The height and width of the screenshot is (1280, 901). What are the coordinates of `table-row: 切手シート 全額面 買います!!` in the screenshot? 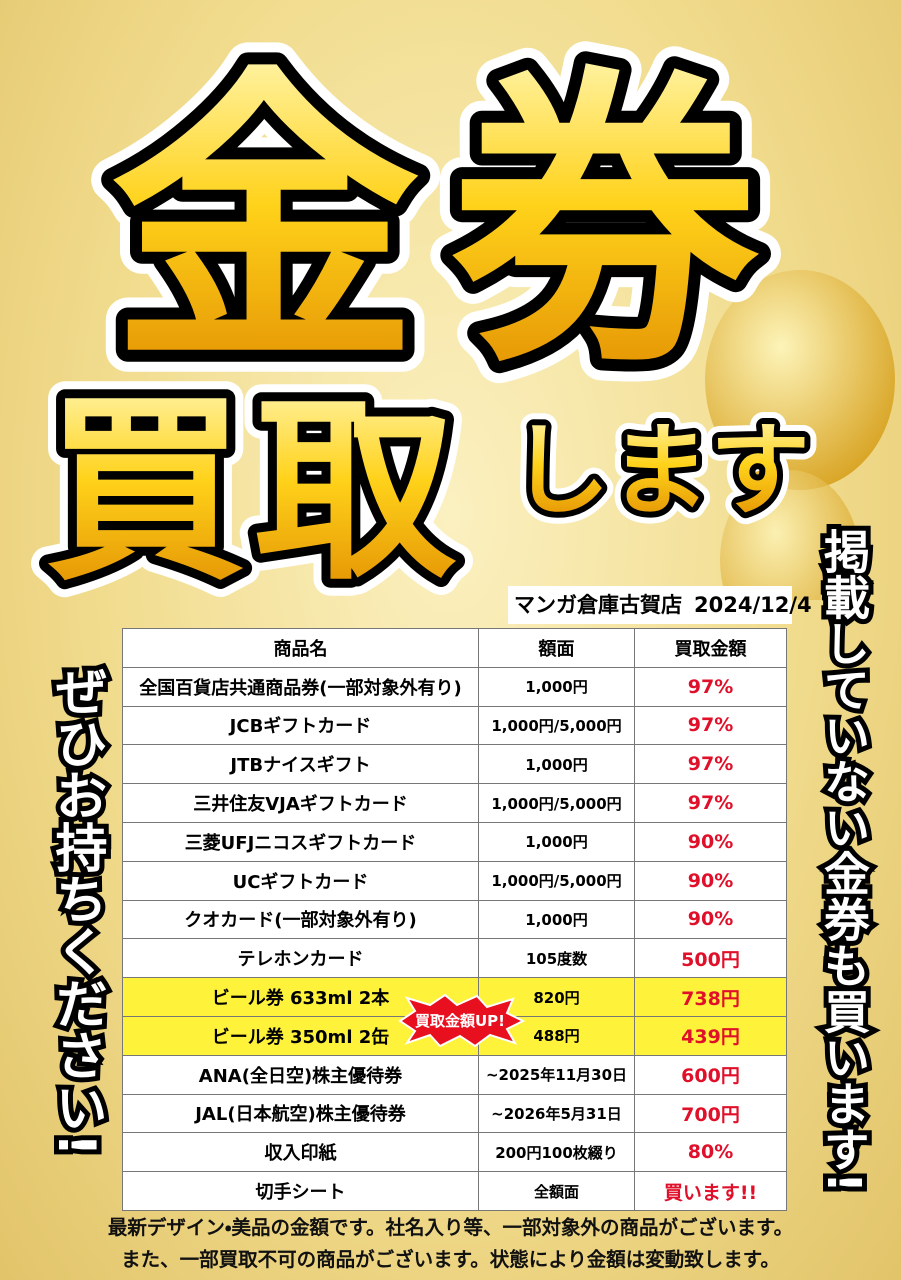 It's located at (454, 1191).